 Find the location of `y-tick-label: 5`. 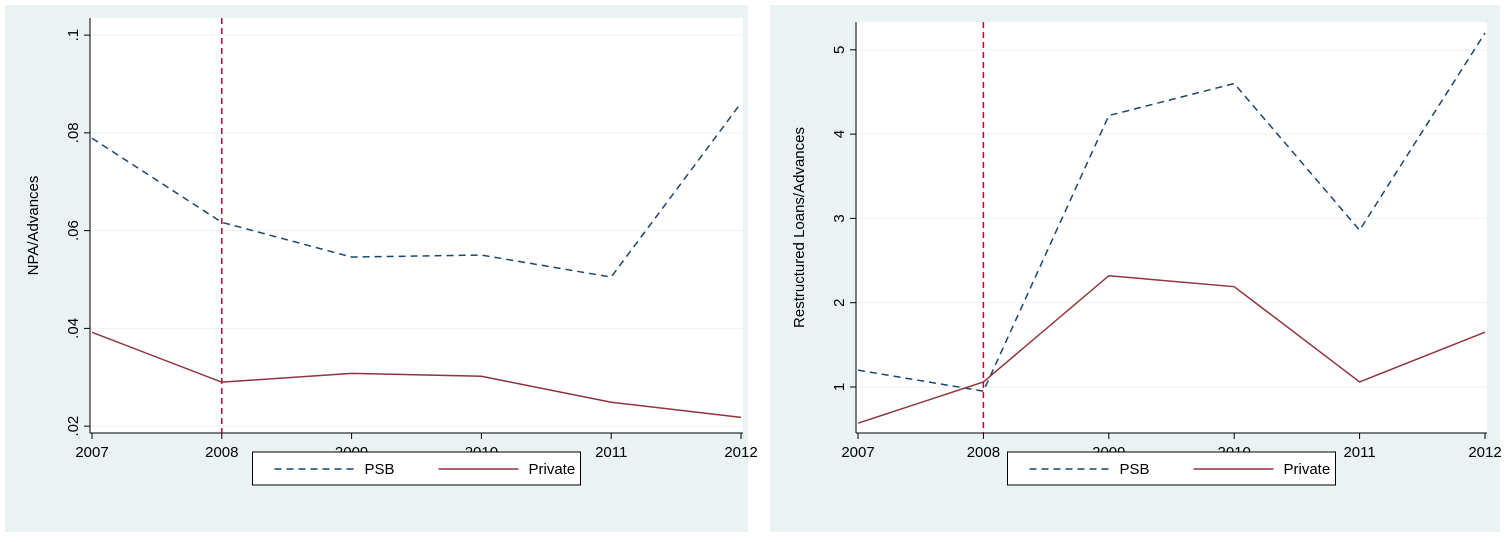

y-tick-label: 5 is located at coordinates (839, 50).